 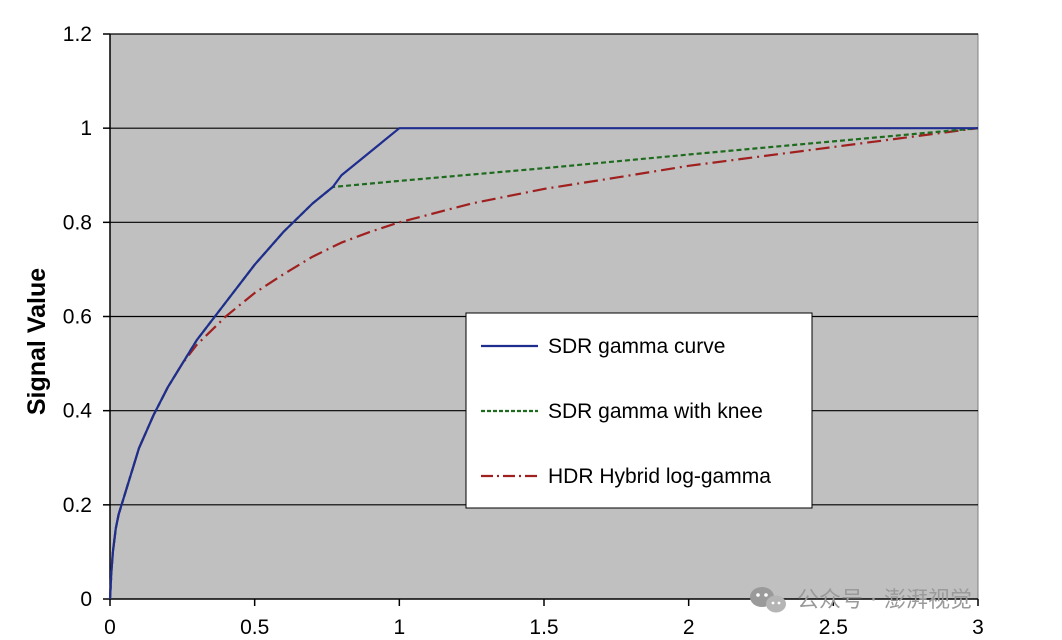 What do you see at coordinates (636, 346) in the screenshot?
I see `legend-label: SDR gamma curve` at bounding box center [636, 346].